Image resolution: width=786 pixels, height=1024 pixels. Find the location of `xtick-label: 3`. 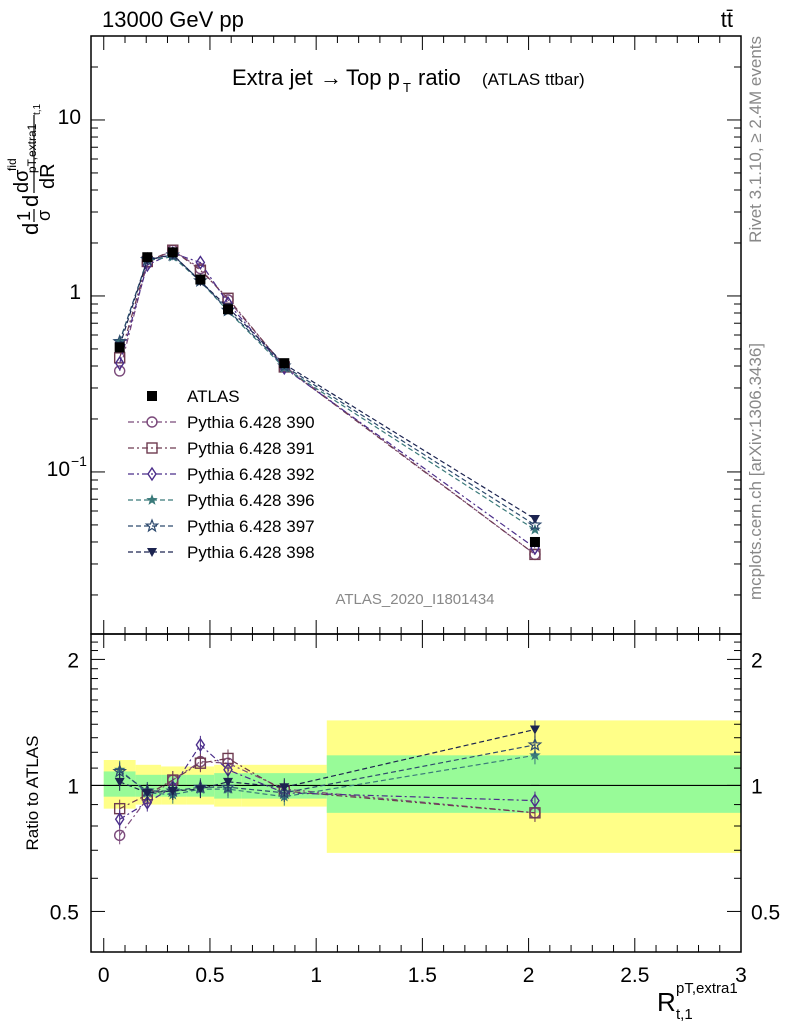

xtick-label: 3 is located at coordinates (741, 975).